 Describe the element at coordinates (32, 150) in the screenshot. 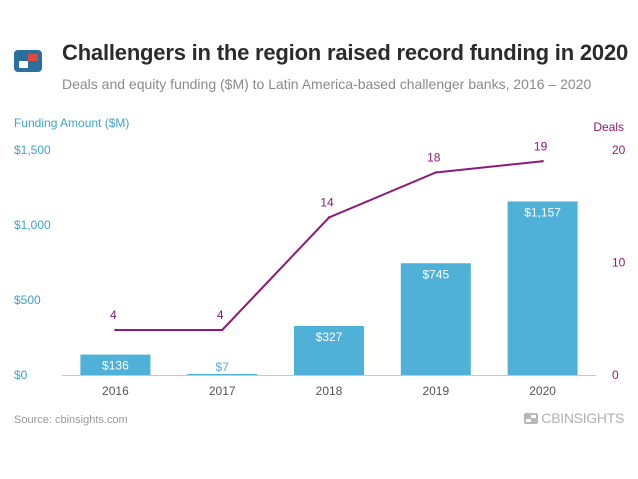

I see `y-left-tick-label: $1,500` at that location.